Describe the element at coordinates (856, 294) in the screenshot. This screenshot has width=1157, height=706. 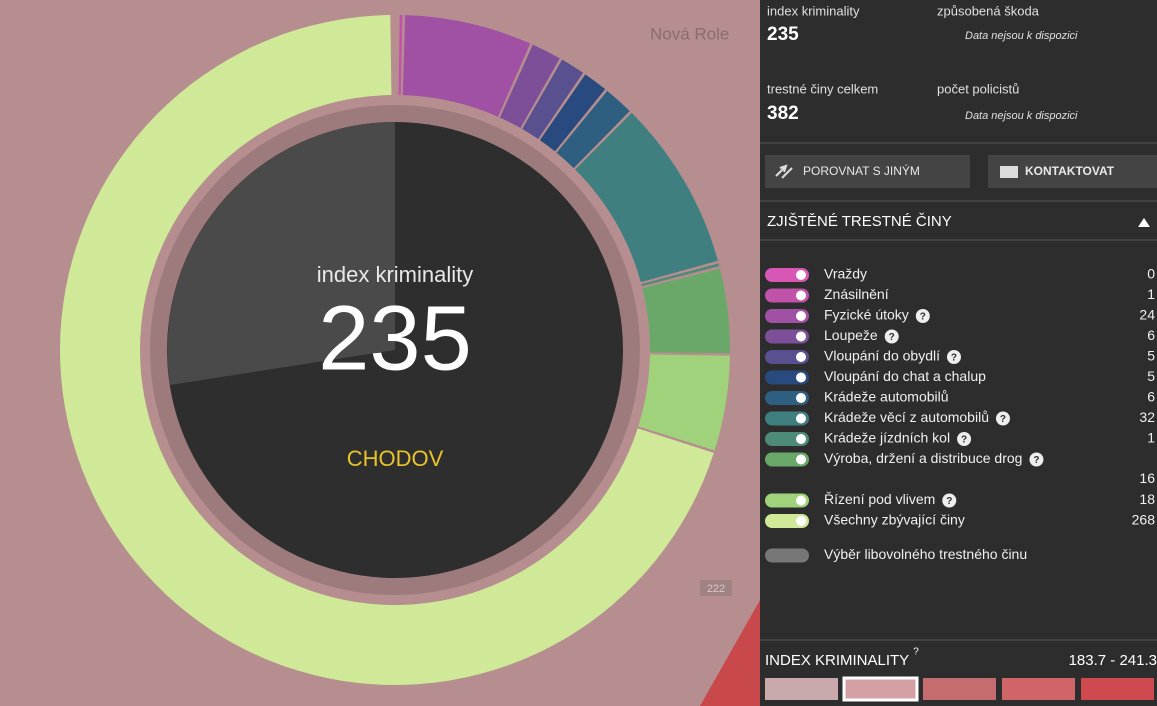
I see `crime-name: Znásilnění` at that location.